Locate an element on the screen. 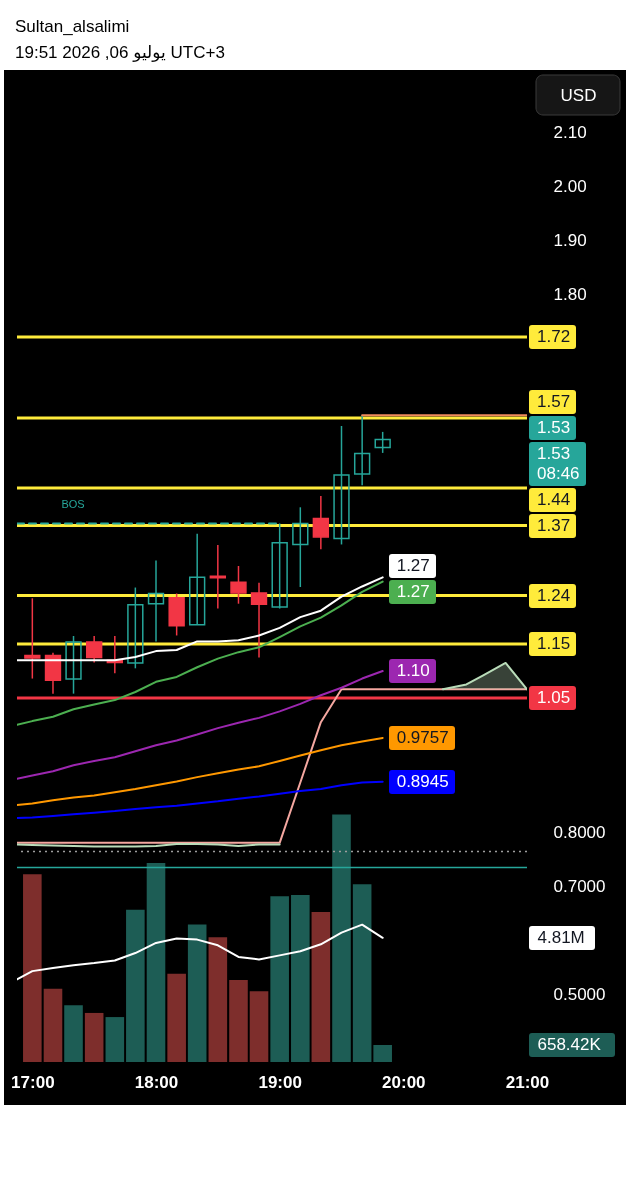 The width and height of the screenshot is (642, 1200). y-tick-label: 2.00 is located at coordinates (570, 186).